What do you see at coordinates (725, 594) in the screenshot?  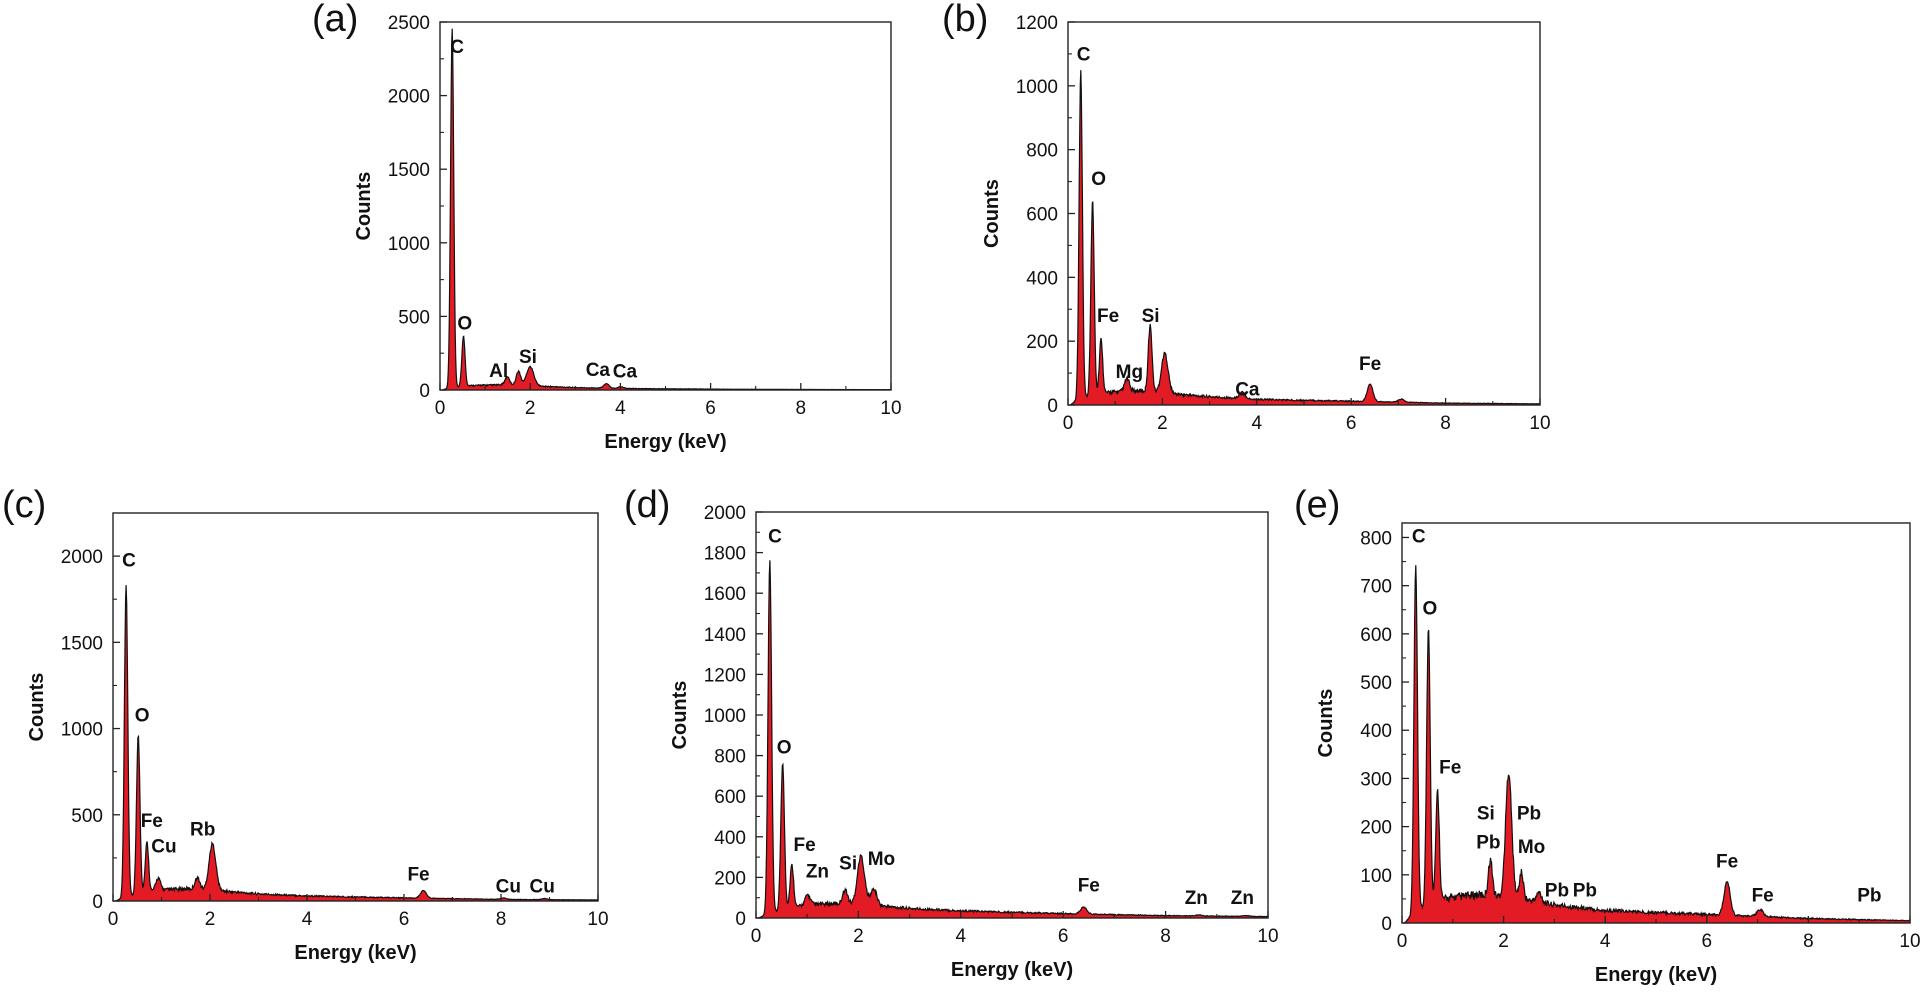 I see `y-tick-label: 1600` at bounding box center [725, 594].